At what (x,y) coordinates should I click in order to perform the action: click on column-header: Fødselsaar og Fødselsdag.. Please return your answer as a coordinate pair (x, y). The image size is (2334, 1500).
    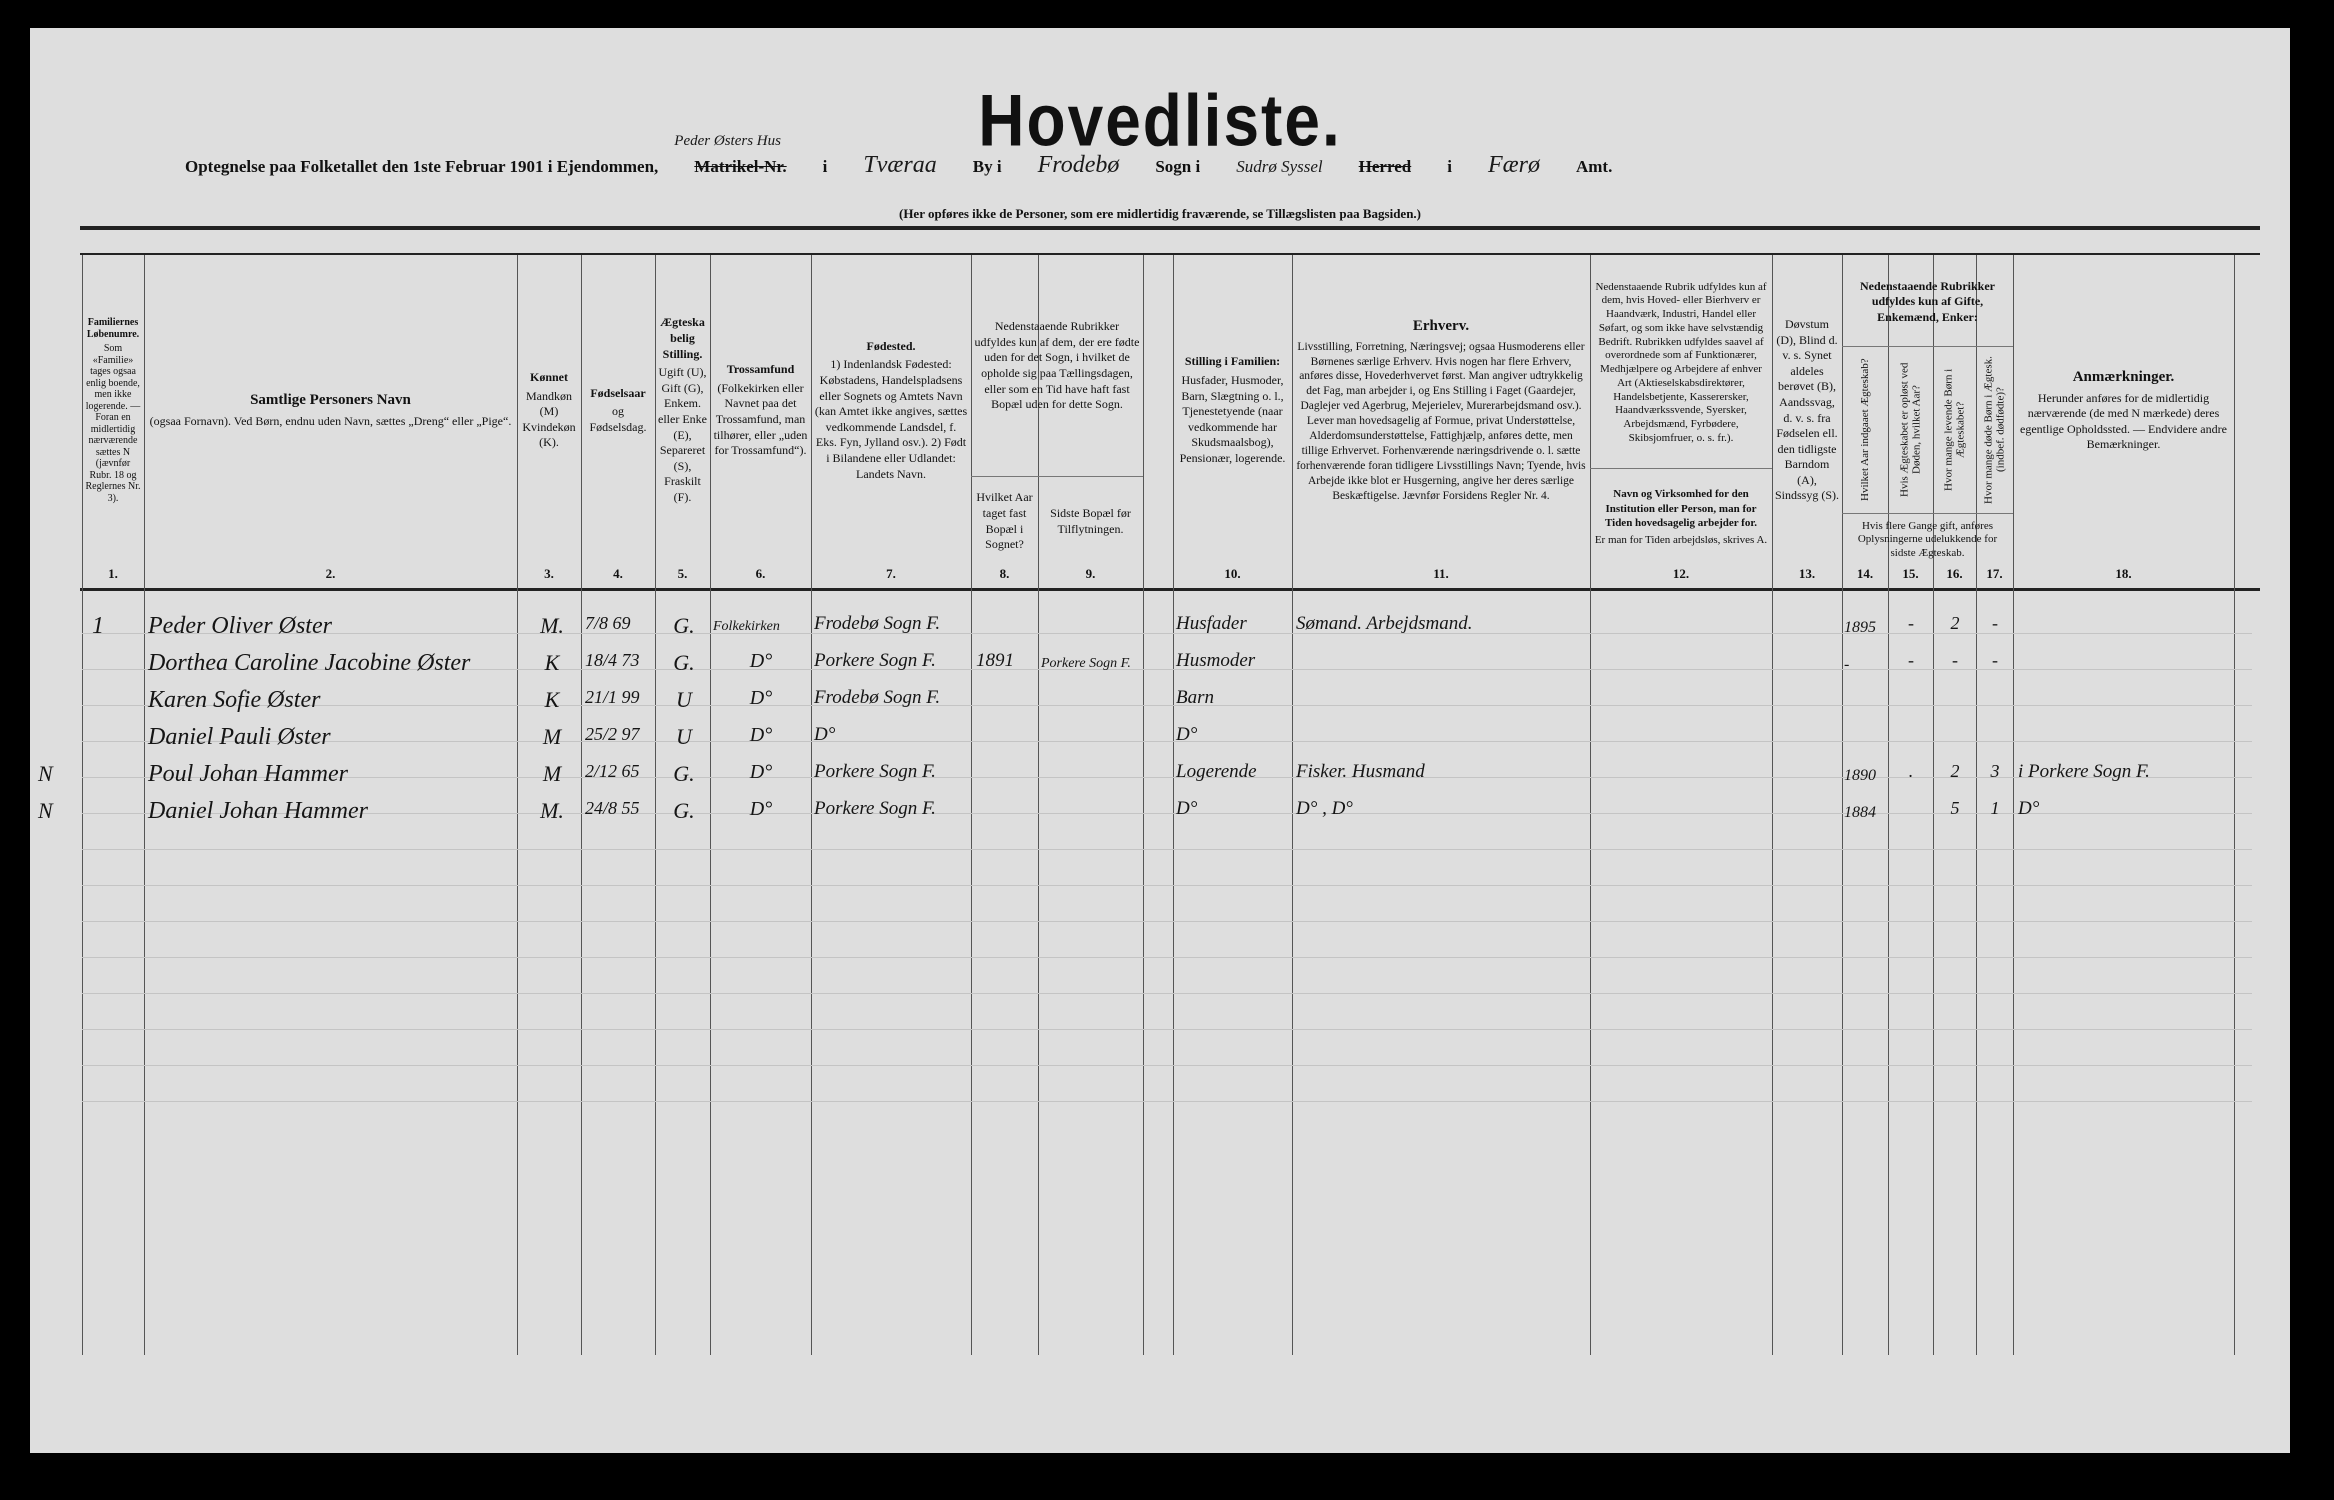
    Looking at the image, I should click on (618, 410).